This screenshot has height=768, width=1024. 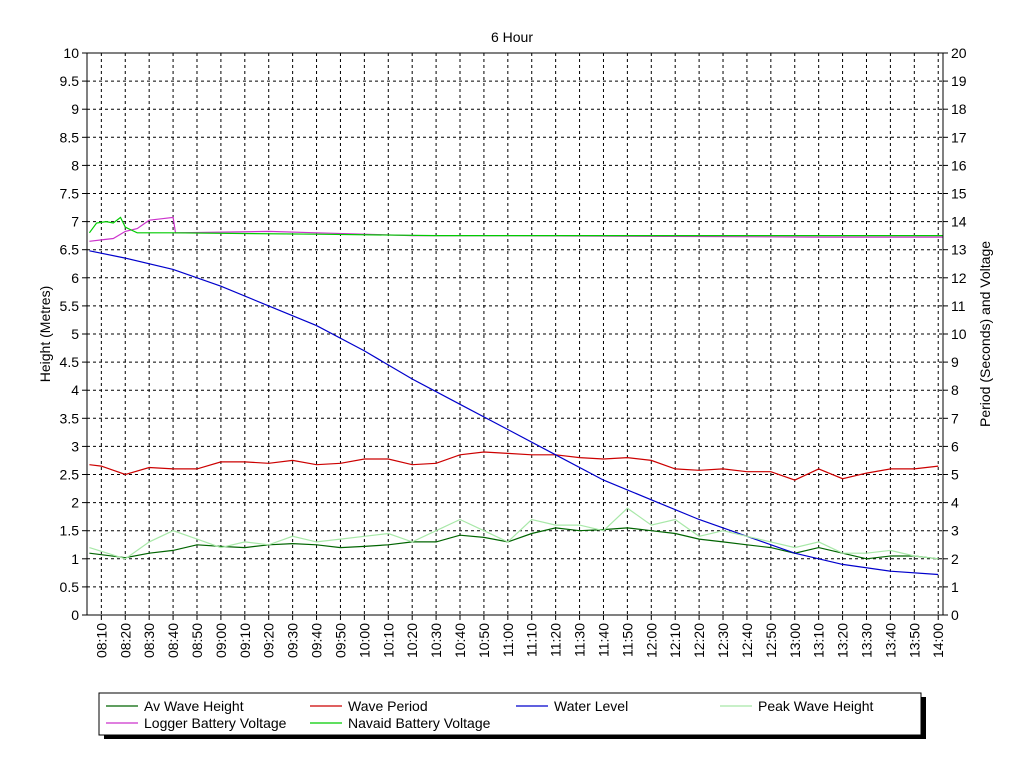 What do you see at coordinates (723, 640) in the screenshot?
I see `x-tick-label: 12:30` at bounding box center [723, 640].